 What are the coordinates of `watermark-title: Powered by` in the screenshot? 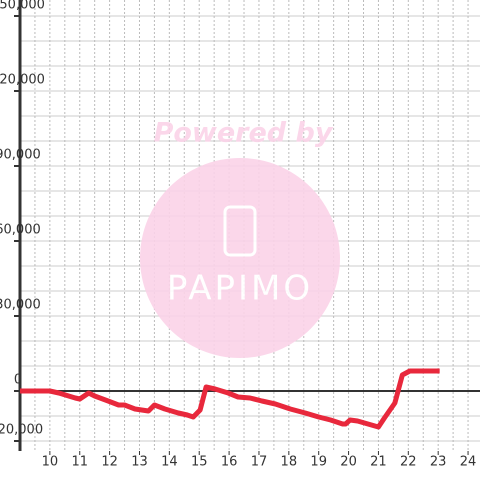 It's located at (244, 133).